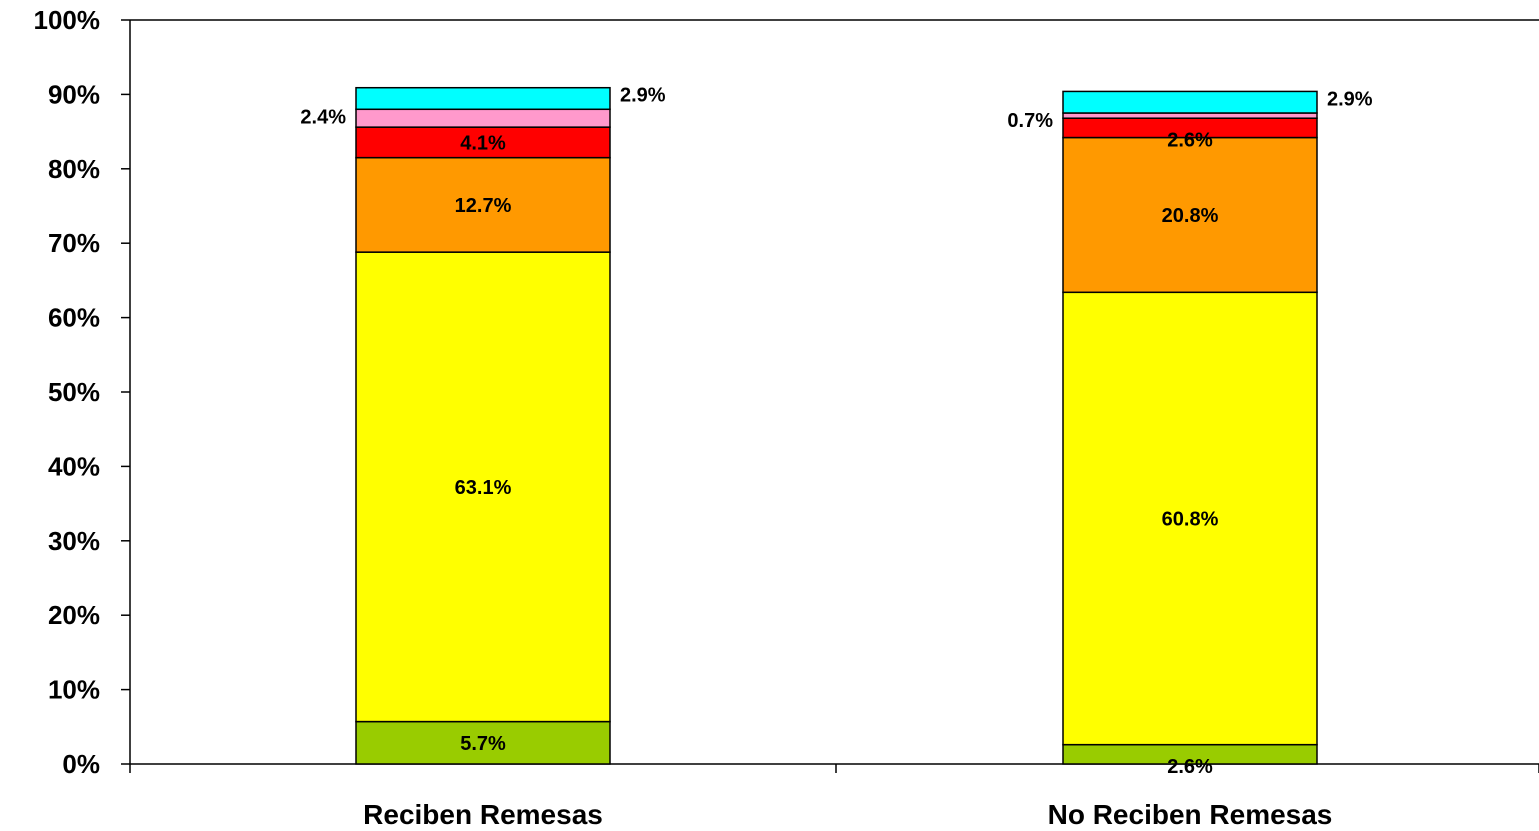  I want to click on y-tick-label: 40%, so click(74, 466).